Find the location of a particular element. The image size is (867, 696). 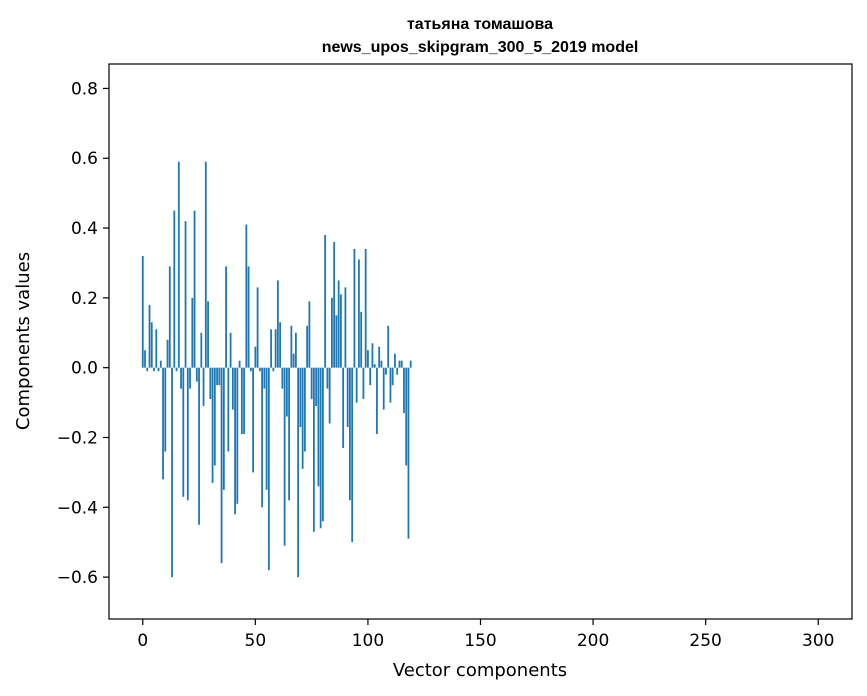

x-tick-label: 150 is located at coordinates (480, 641).